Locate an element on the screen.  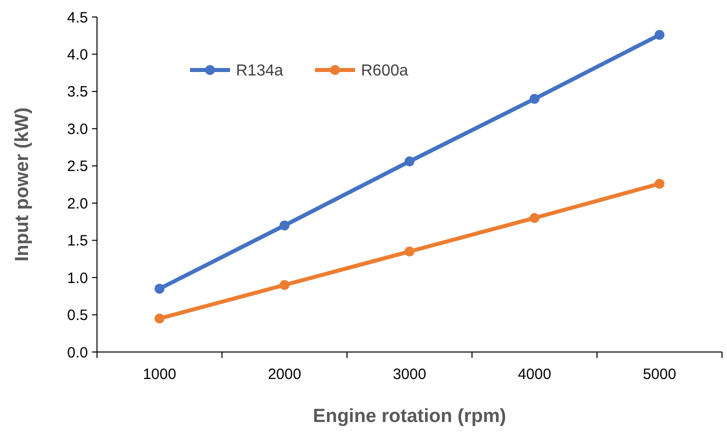
y-tick-label: 2.0 is located at coordinates (77, 203).